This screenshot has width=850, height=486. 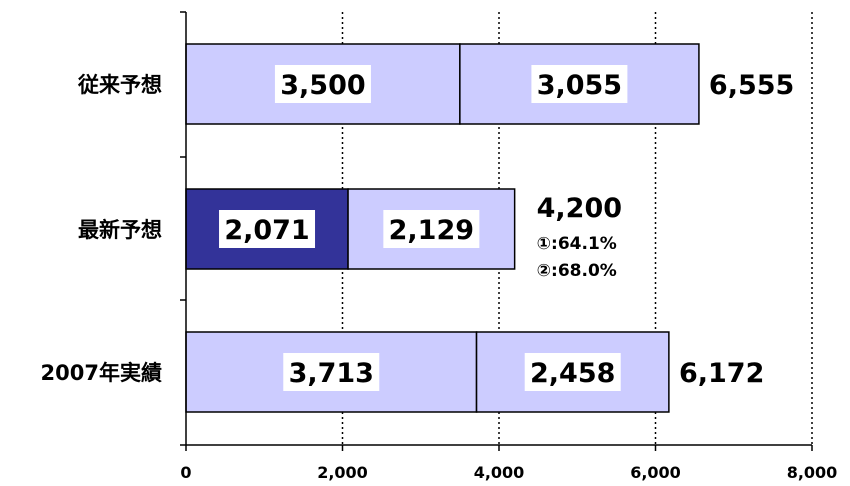 What do you see at coordinates (577, 271) in the screenshot?
I see `annotation-line-0-1: ②:68.0%` at bounding box center [577, 271].